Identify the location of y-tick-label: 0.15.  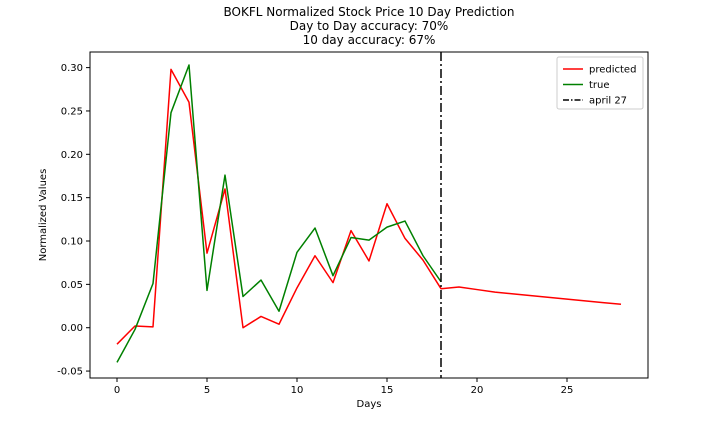
(72, 198).